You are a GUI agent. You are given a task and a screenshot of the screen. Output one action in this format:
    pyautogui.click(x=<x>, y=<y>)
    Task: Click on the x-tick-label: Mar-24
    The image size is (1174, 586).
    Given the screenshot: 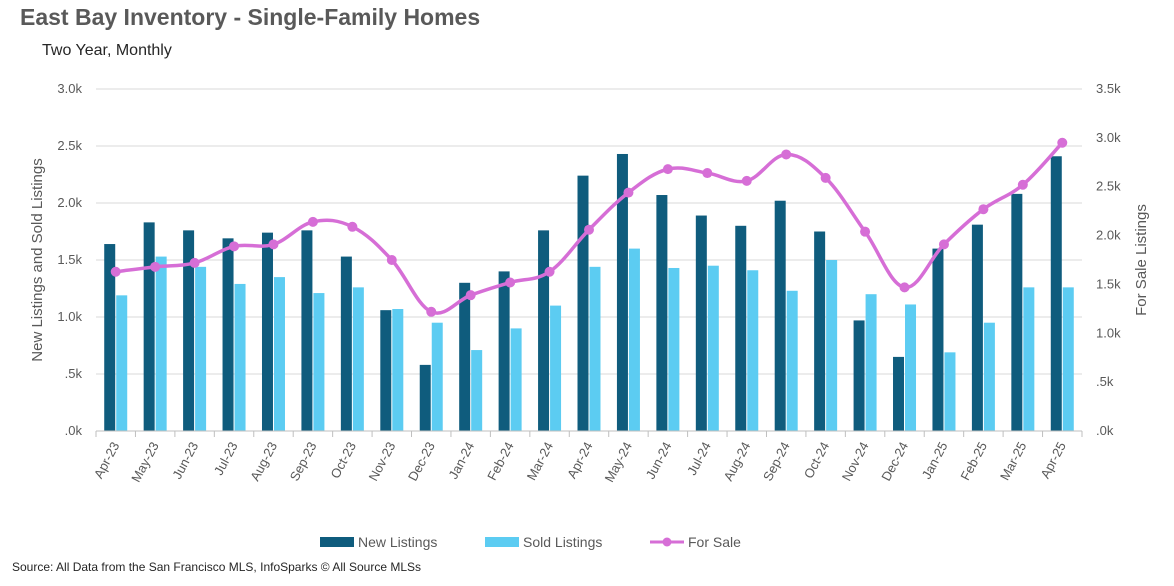 What is the action you would take?
    pyautogui.click(x=540, y=460)
    